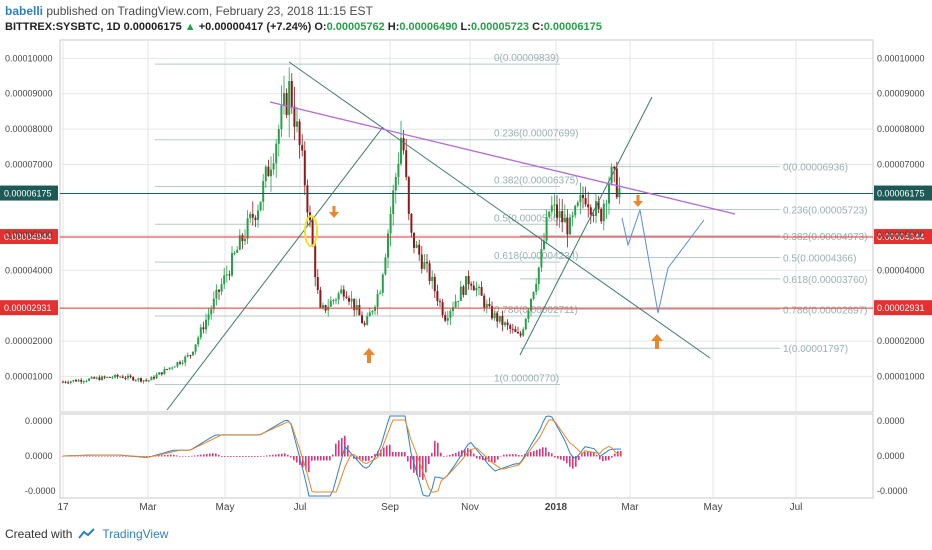 This screenshot has height=550, width=932. Describe the element at coordinates (300, 507) in the screenshot. I see `x-tick: Jul` at that location.